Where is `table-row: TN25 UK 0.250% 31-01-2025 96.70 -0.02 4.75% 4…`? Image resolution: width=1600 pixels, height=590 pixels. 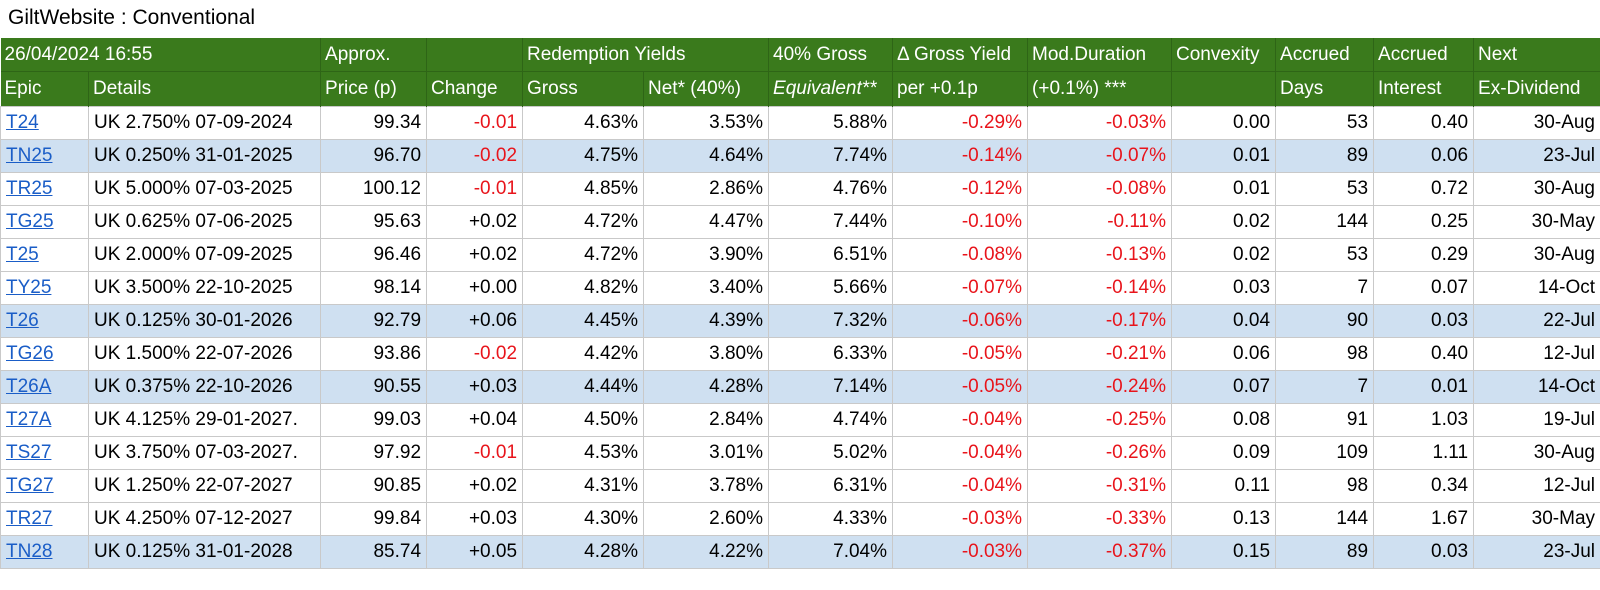
table-row: TN25 UK 0.250% 31-01-2025 96.70 -0.02 4.75% 4… is located at coordinates (800, 156).